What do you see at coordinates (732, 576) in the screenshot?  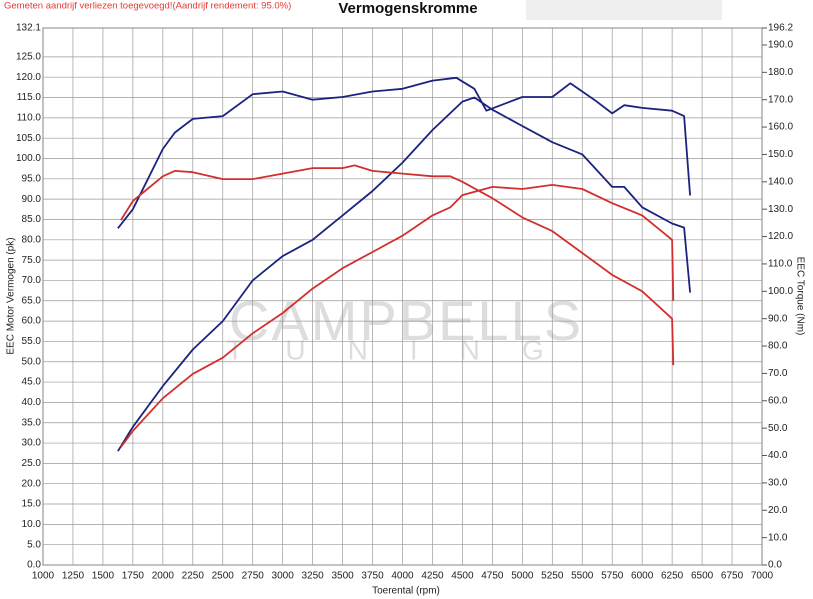 I see `x-tick-label: 6750` at bounding box center [732, 576].